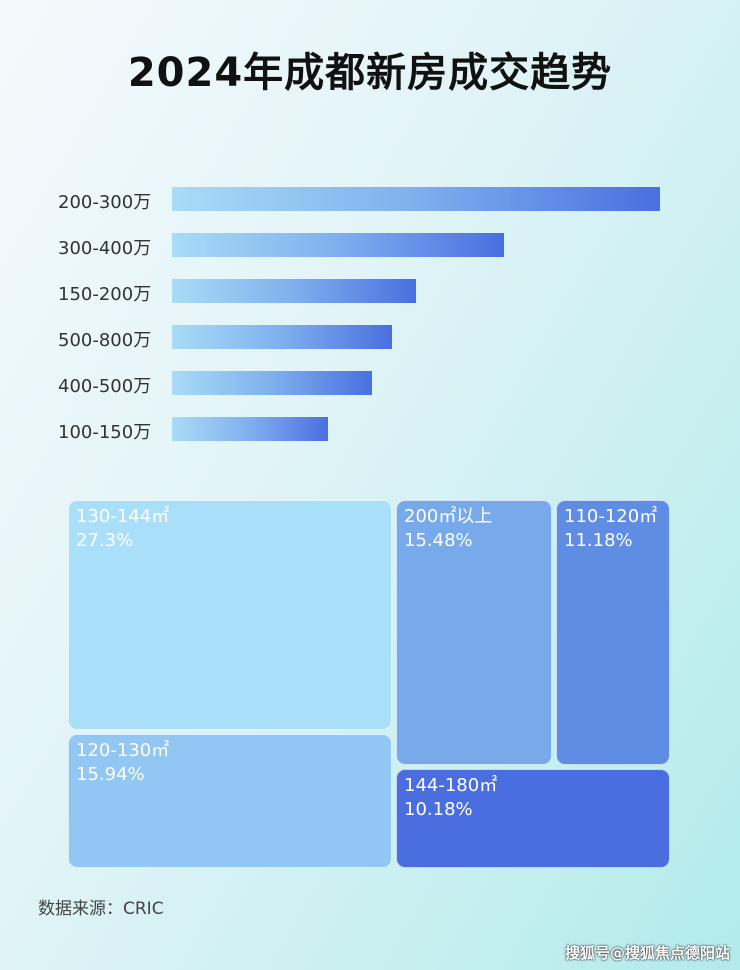 The image size is (740, 970). Describe the element at coordinates (230, 801) in the screenshot. I see `treemap-cell: 120-130㎡ 15.94%` at that location.